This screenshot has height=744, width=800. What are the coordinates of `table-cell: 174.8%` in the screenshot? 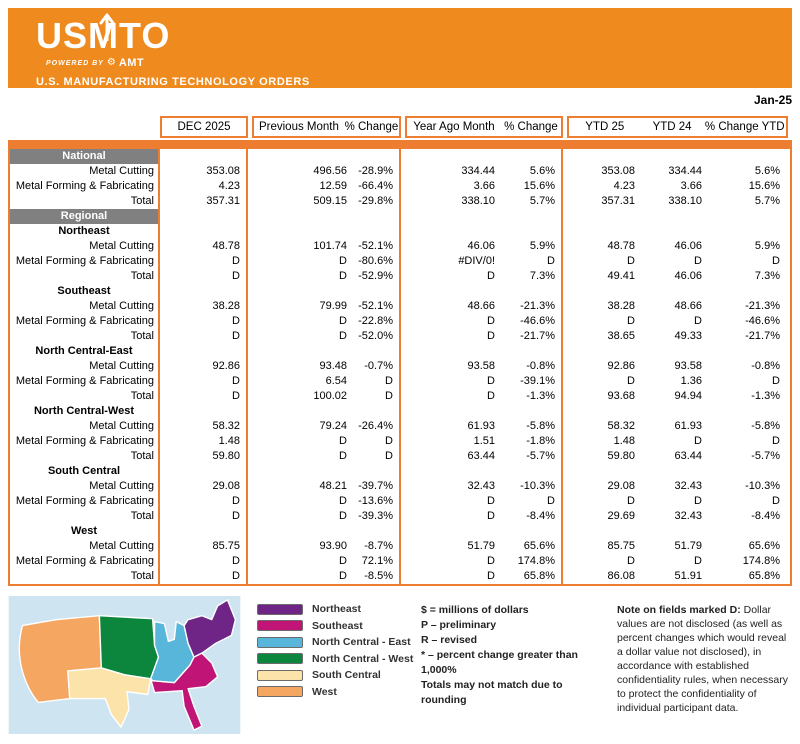 It's located at (532, 561).